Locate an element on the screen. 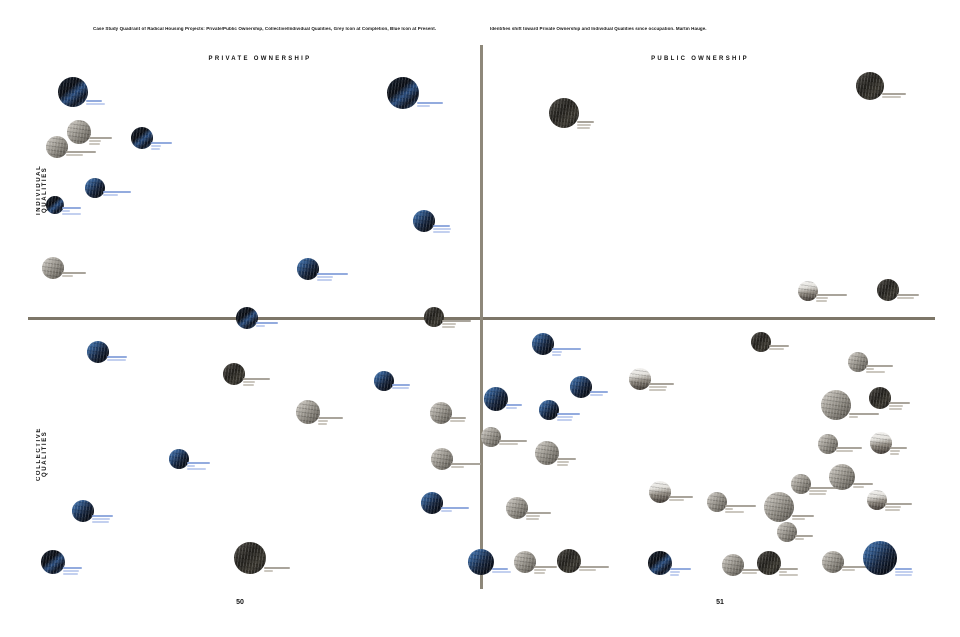  public-ownership-label: PUBLIC OWNERSHIP is located at coordinates (700, 59).